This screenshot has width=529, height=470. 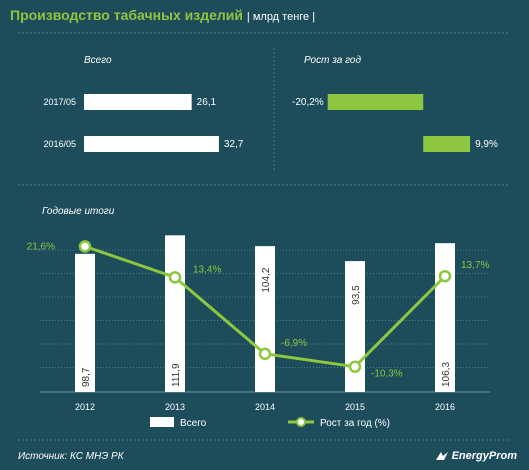 I want to click on yearly-bar-value-label: 106,3, so click(x=446, y=374).